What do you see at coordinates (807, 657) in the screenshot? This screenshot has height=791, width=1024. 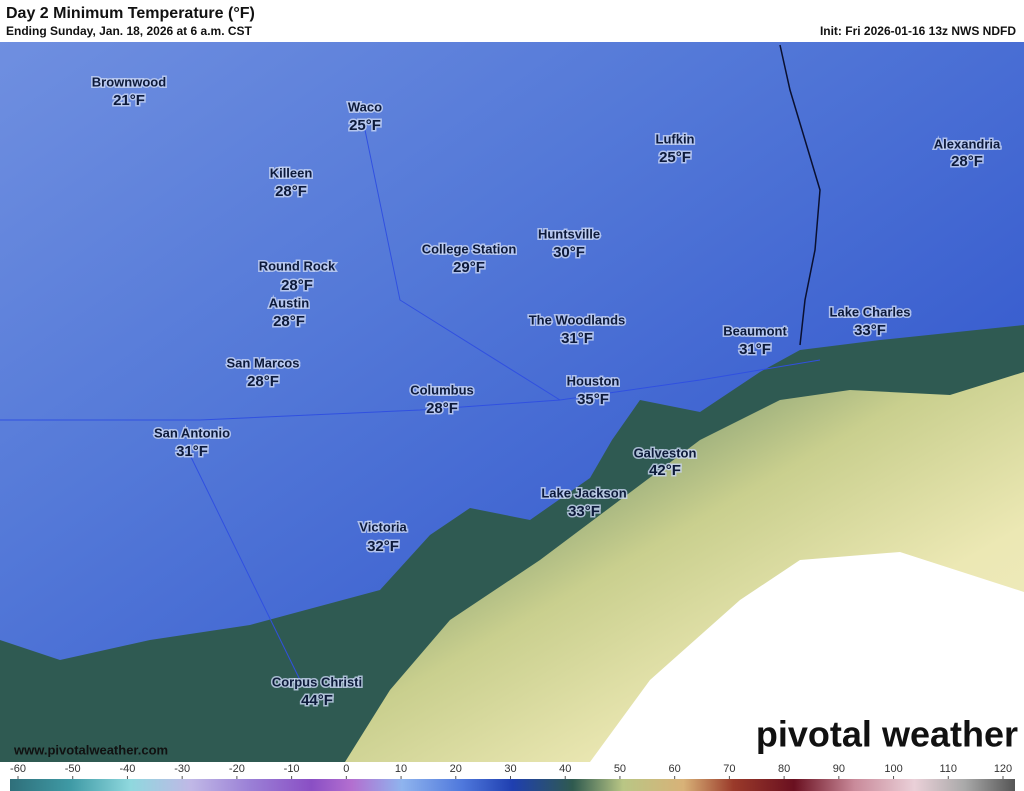 I see `no-data-area` at bounding box center [807, 657].